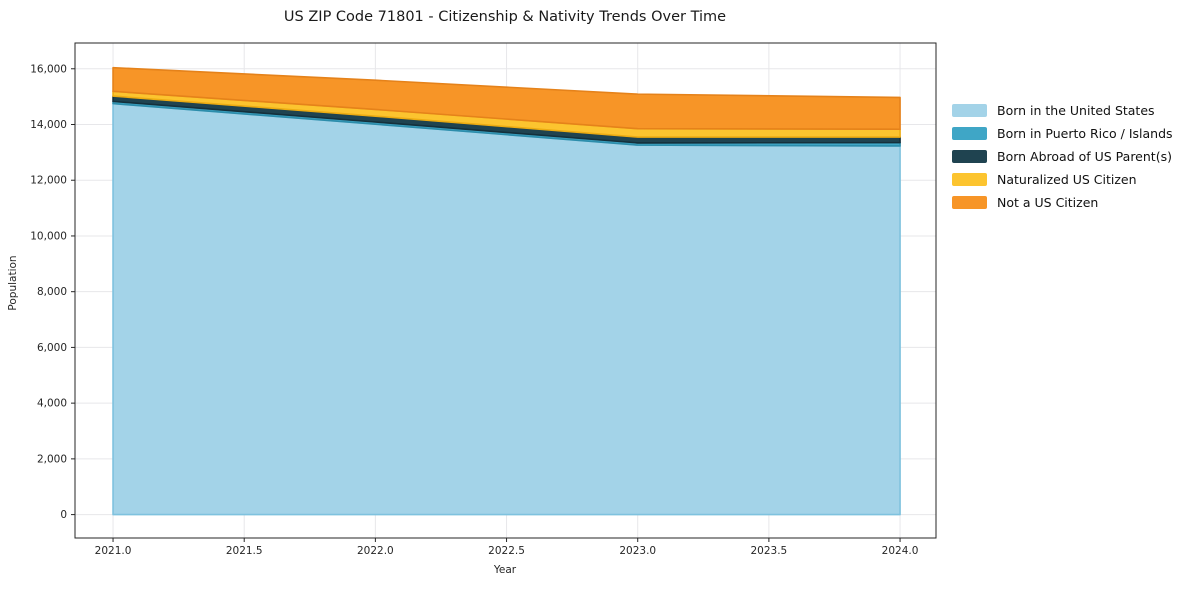 The image size is (1189, 590). I want to click on svg-text: 10,000, so click(48, 236).